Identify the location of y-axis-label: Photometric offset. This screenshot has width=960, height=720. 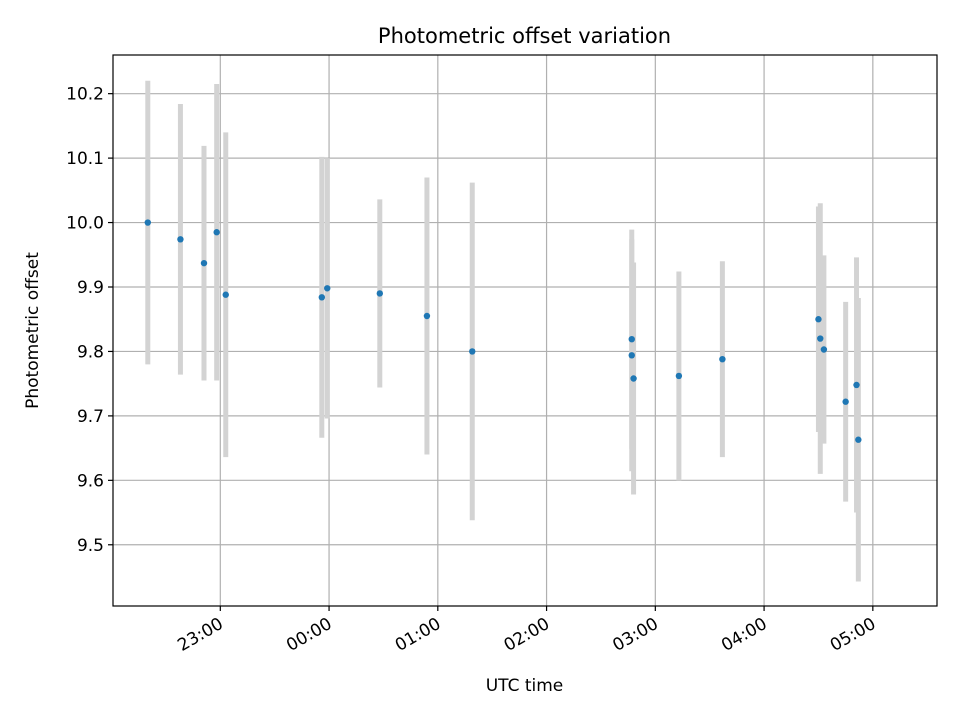
(33, 330).